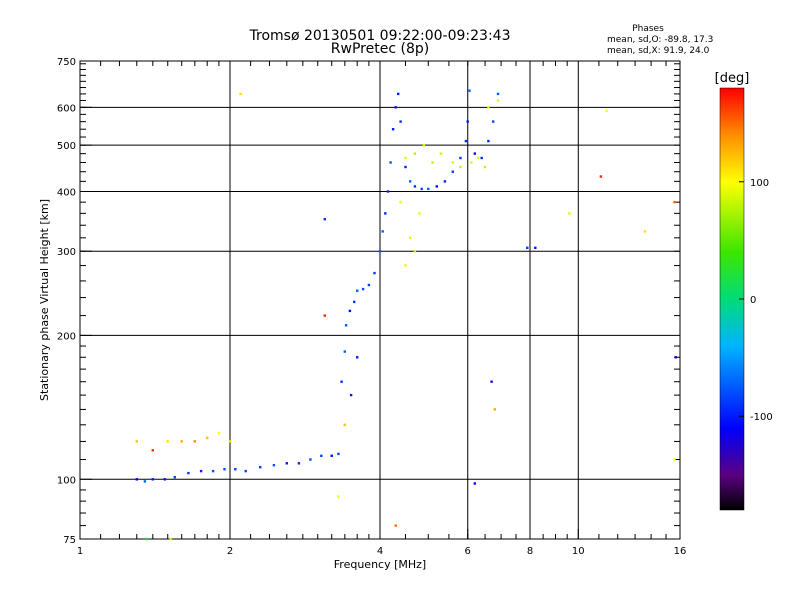 The image size is (800, 600). Describe the element at coordinates (66, 252) in the screenshot. I see `y-tick-label: 300` at that location.